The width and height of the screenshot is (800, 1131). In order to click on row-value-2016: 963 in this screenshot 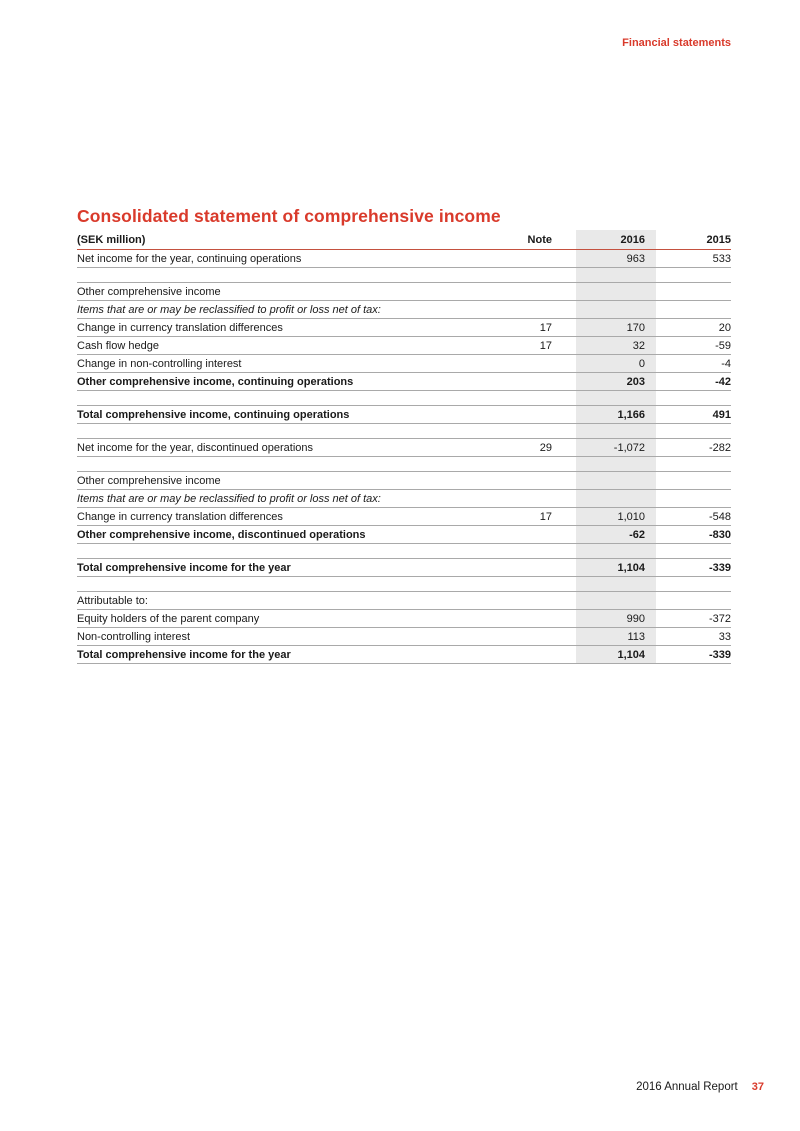, I will do `click(616, 258)`.